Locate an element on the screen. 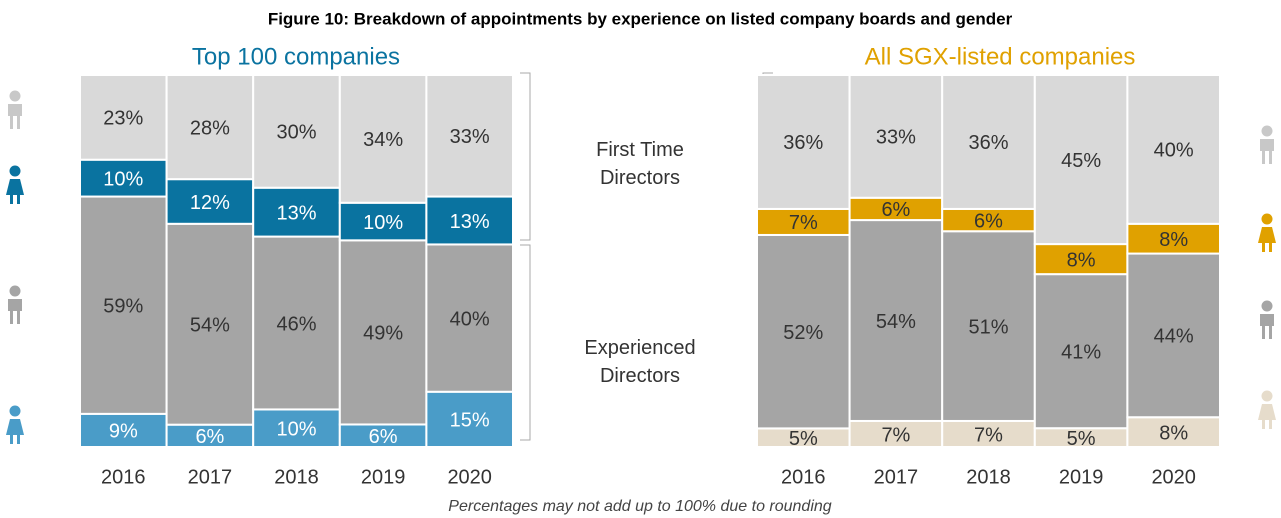  data-label: 15% is located at coordinates (470, 421).